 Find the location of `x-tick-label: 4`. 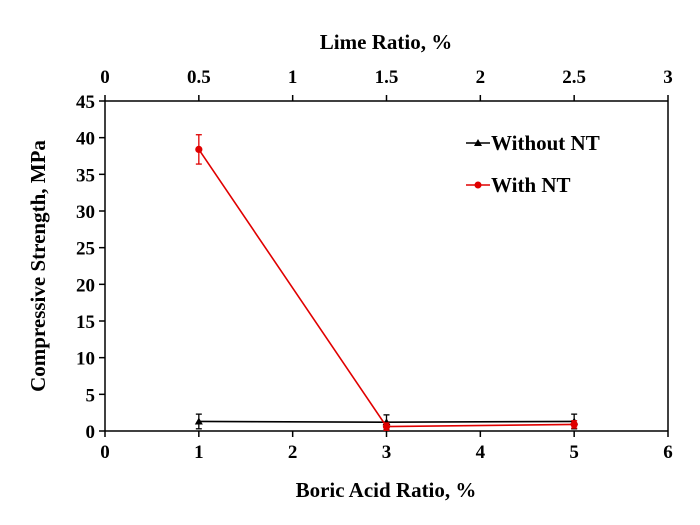

x-tick-label: 4 is located at coordinates (481, 452).